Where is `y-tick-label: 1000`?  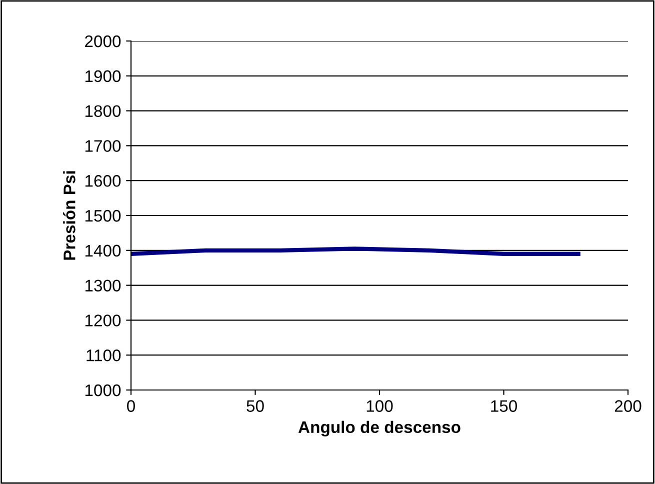
y-tick-label: 1000 is located at coordinates (103, 390).